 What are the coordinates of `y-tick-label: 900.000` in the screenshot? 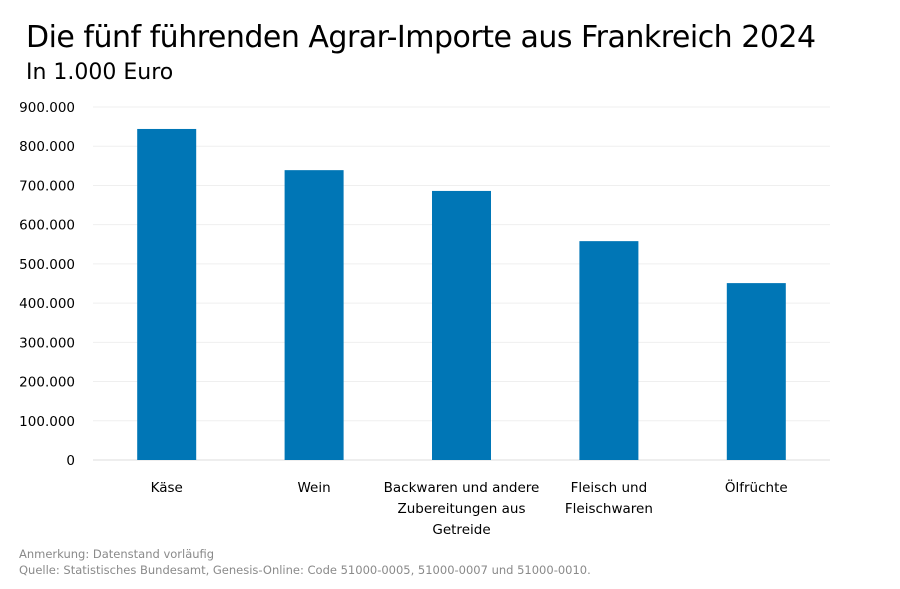 It's located at (47, 108).